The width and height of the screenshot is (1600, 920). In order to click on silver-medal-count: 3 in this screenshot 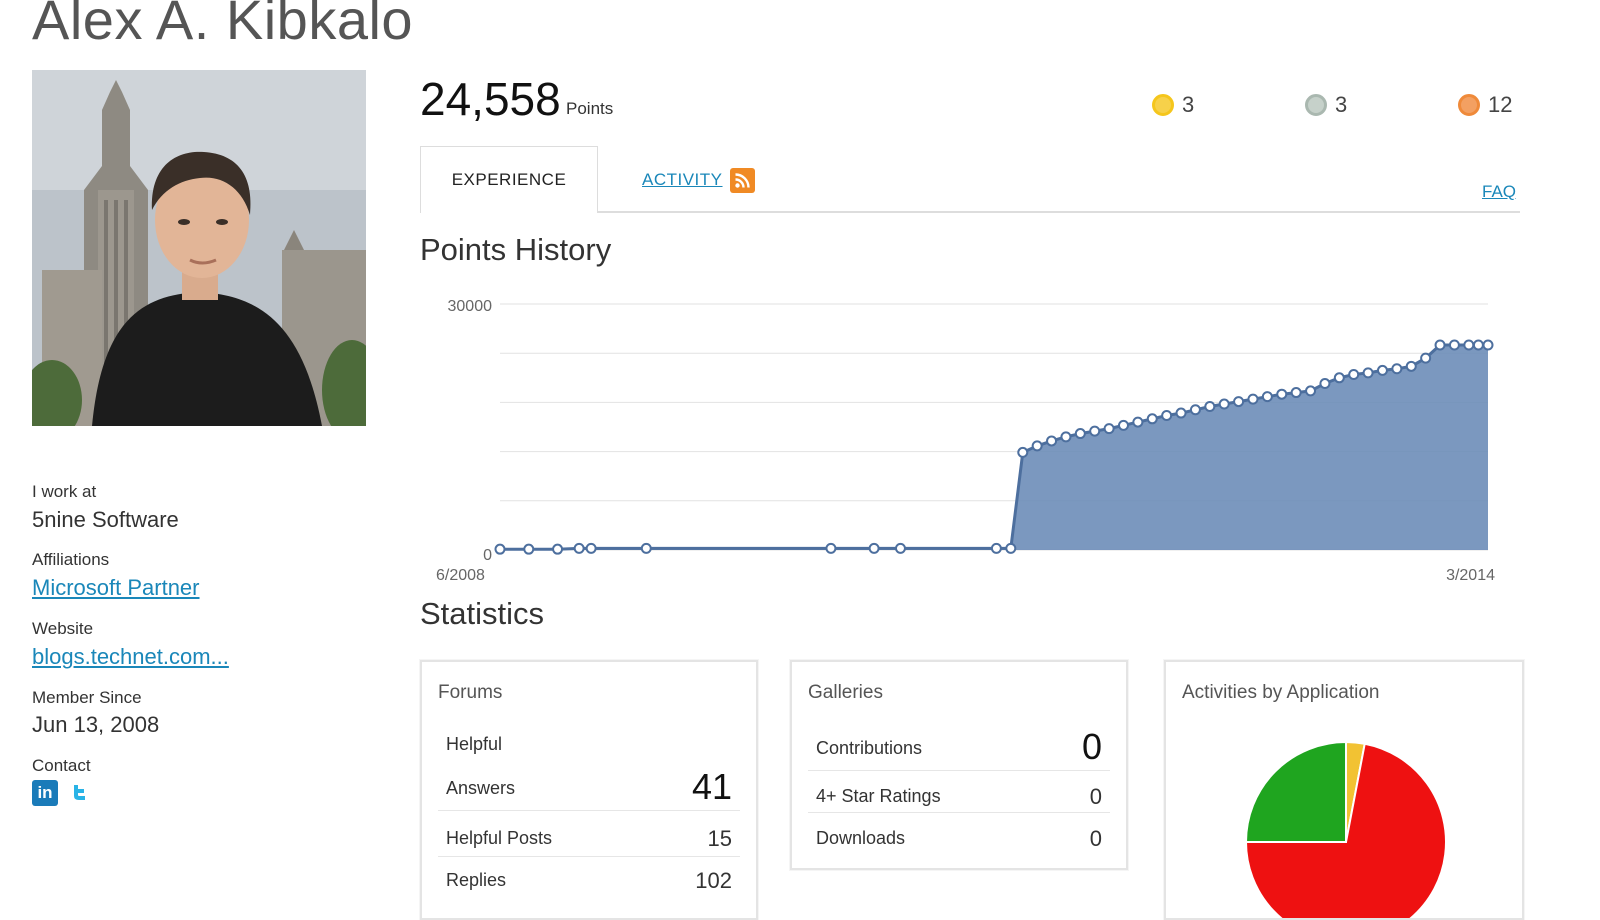, I will do `click(1326, 105)`.